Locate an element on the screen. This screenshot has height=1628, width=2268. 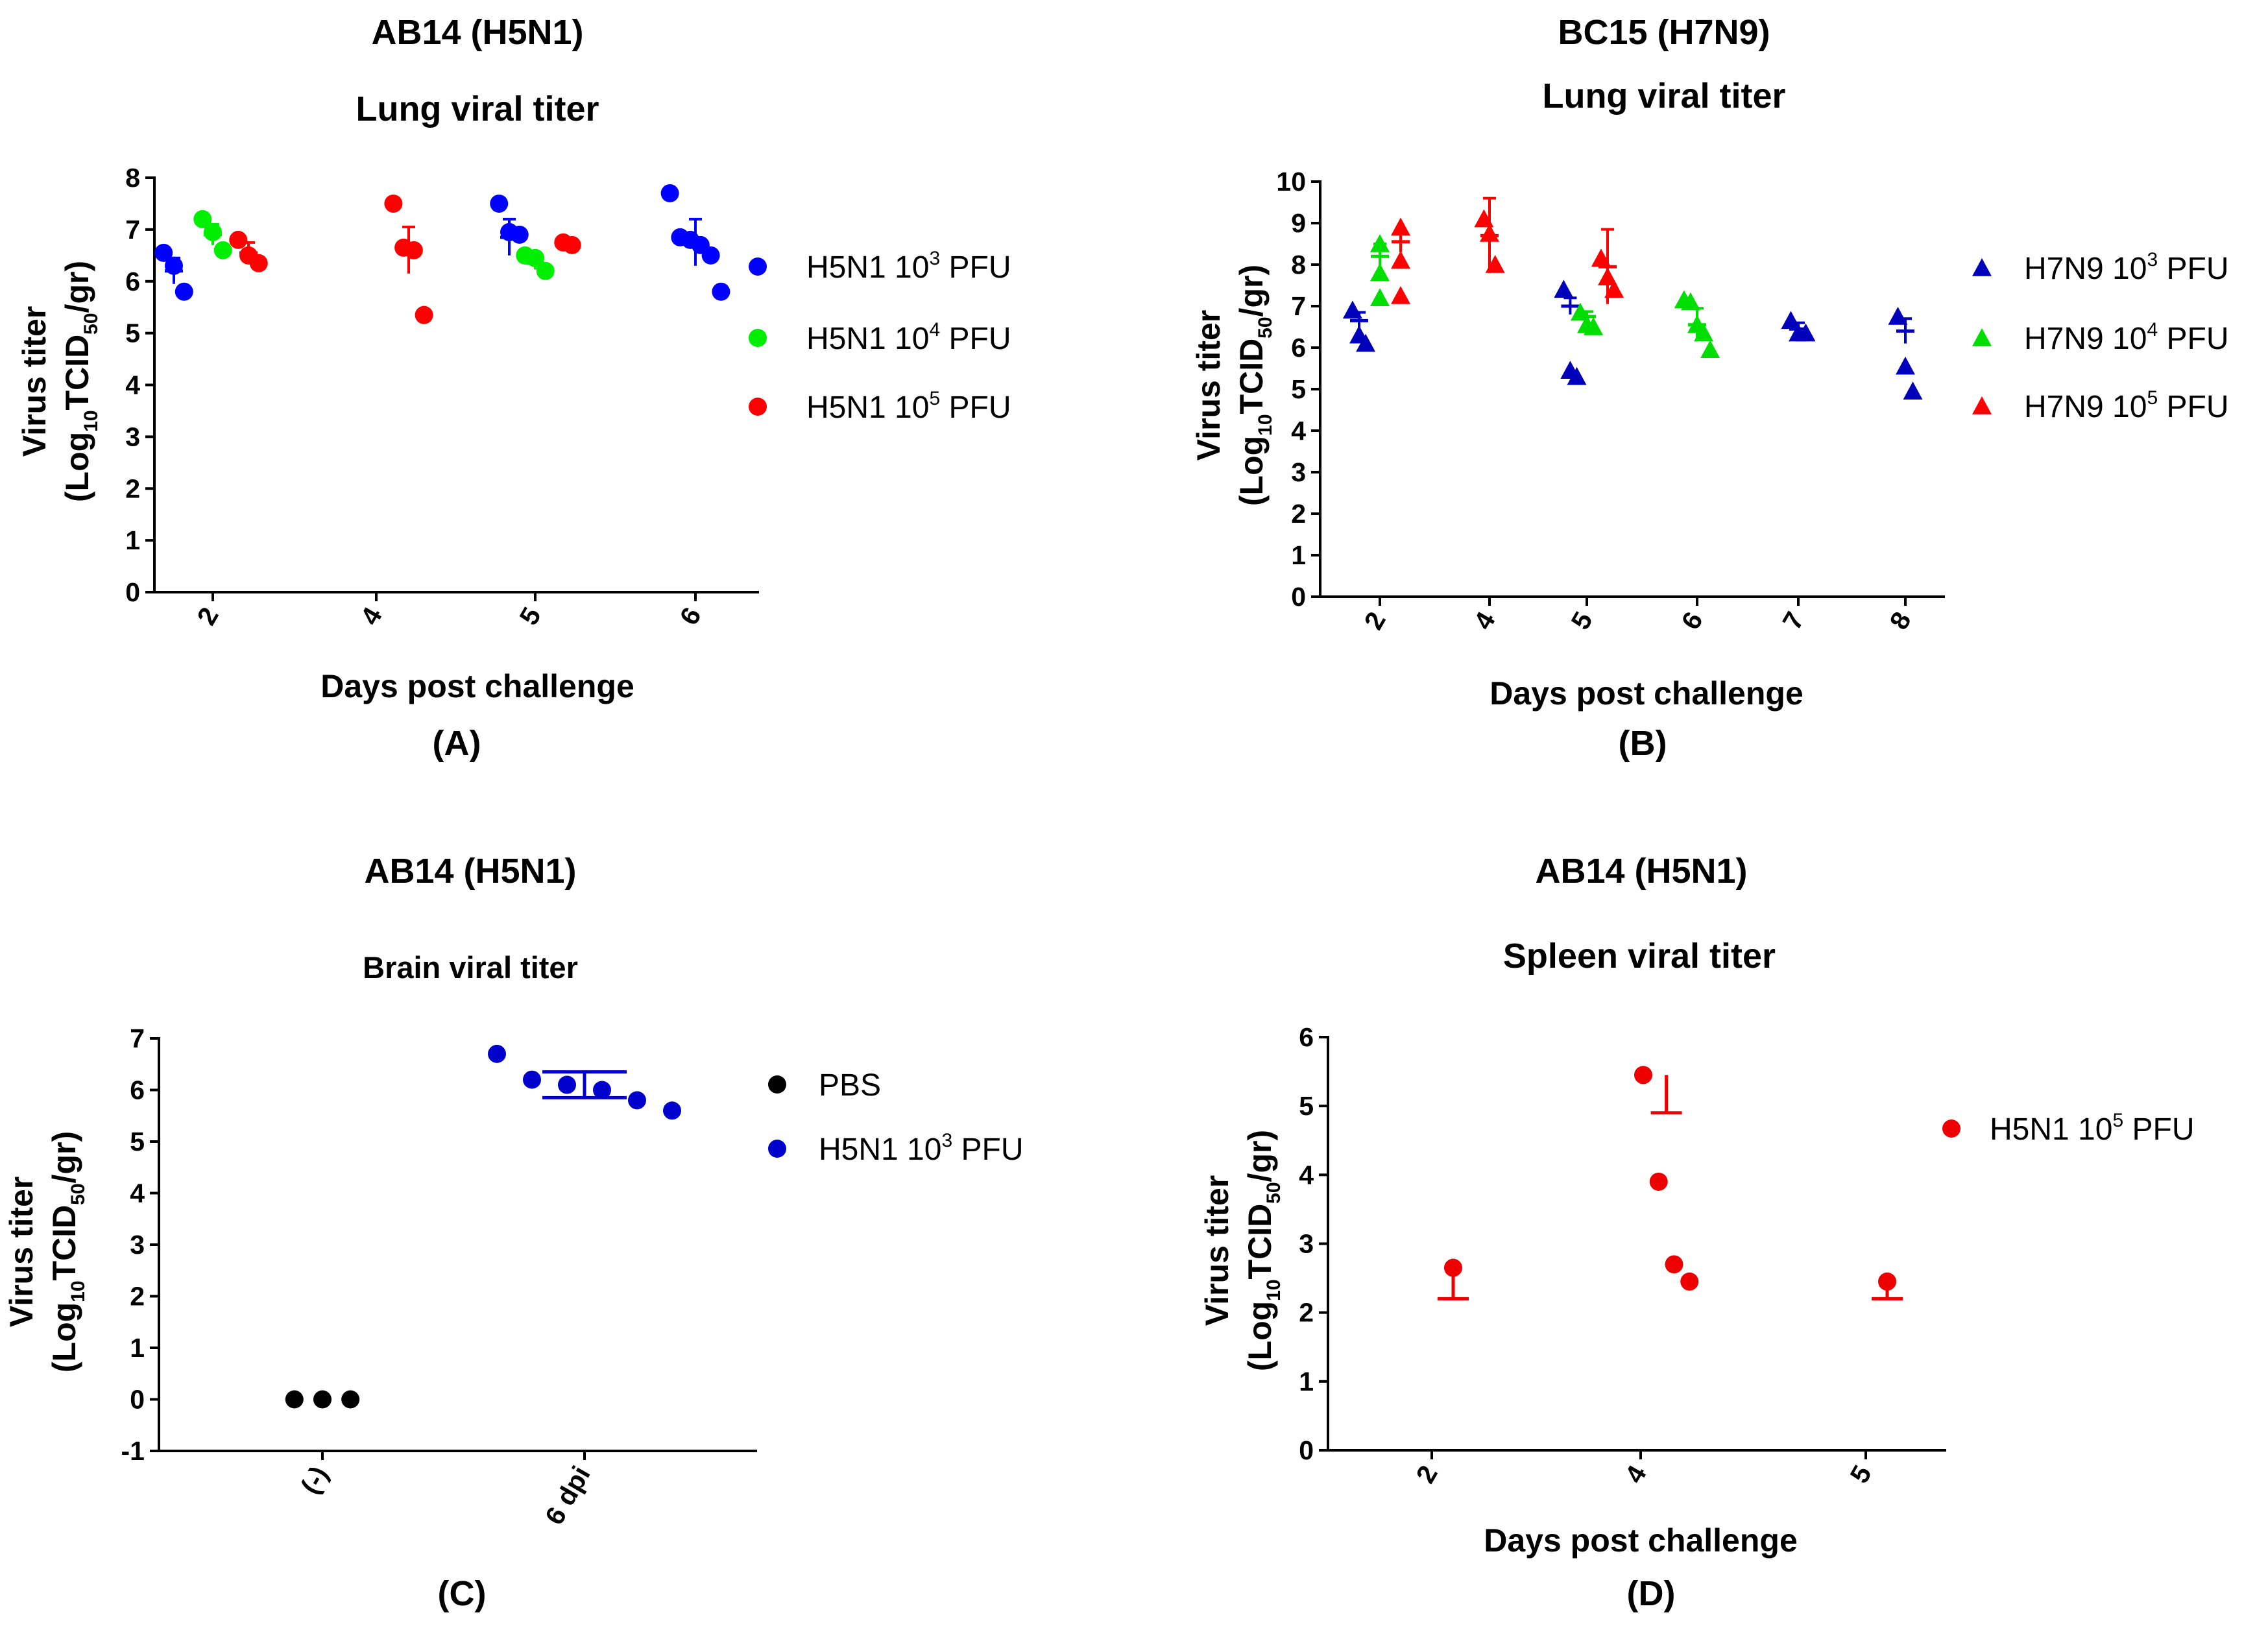
y-tick-label: -1 is located at coordinates (133, 1451).